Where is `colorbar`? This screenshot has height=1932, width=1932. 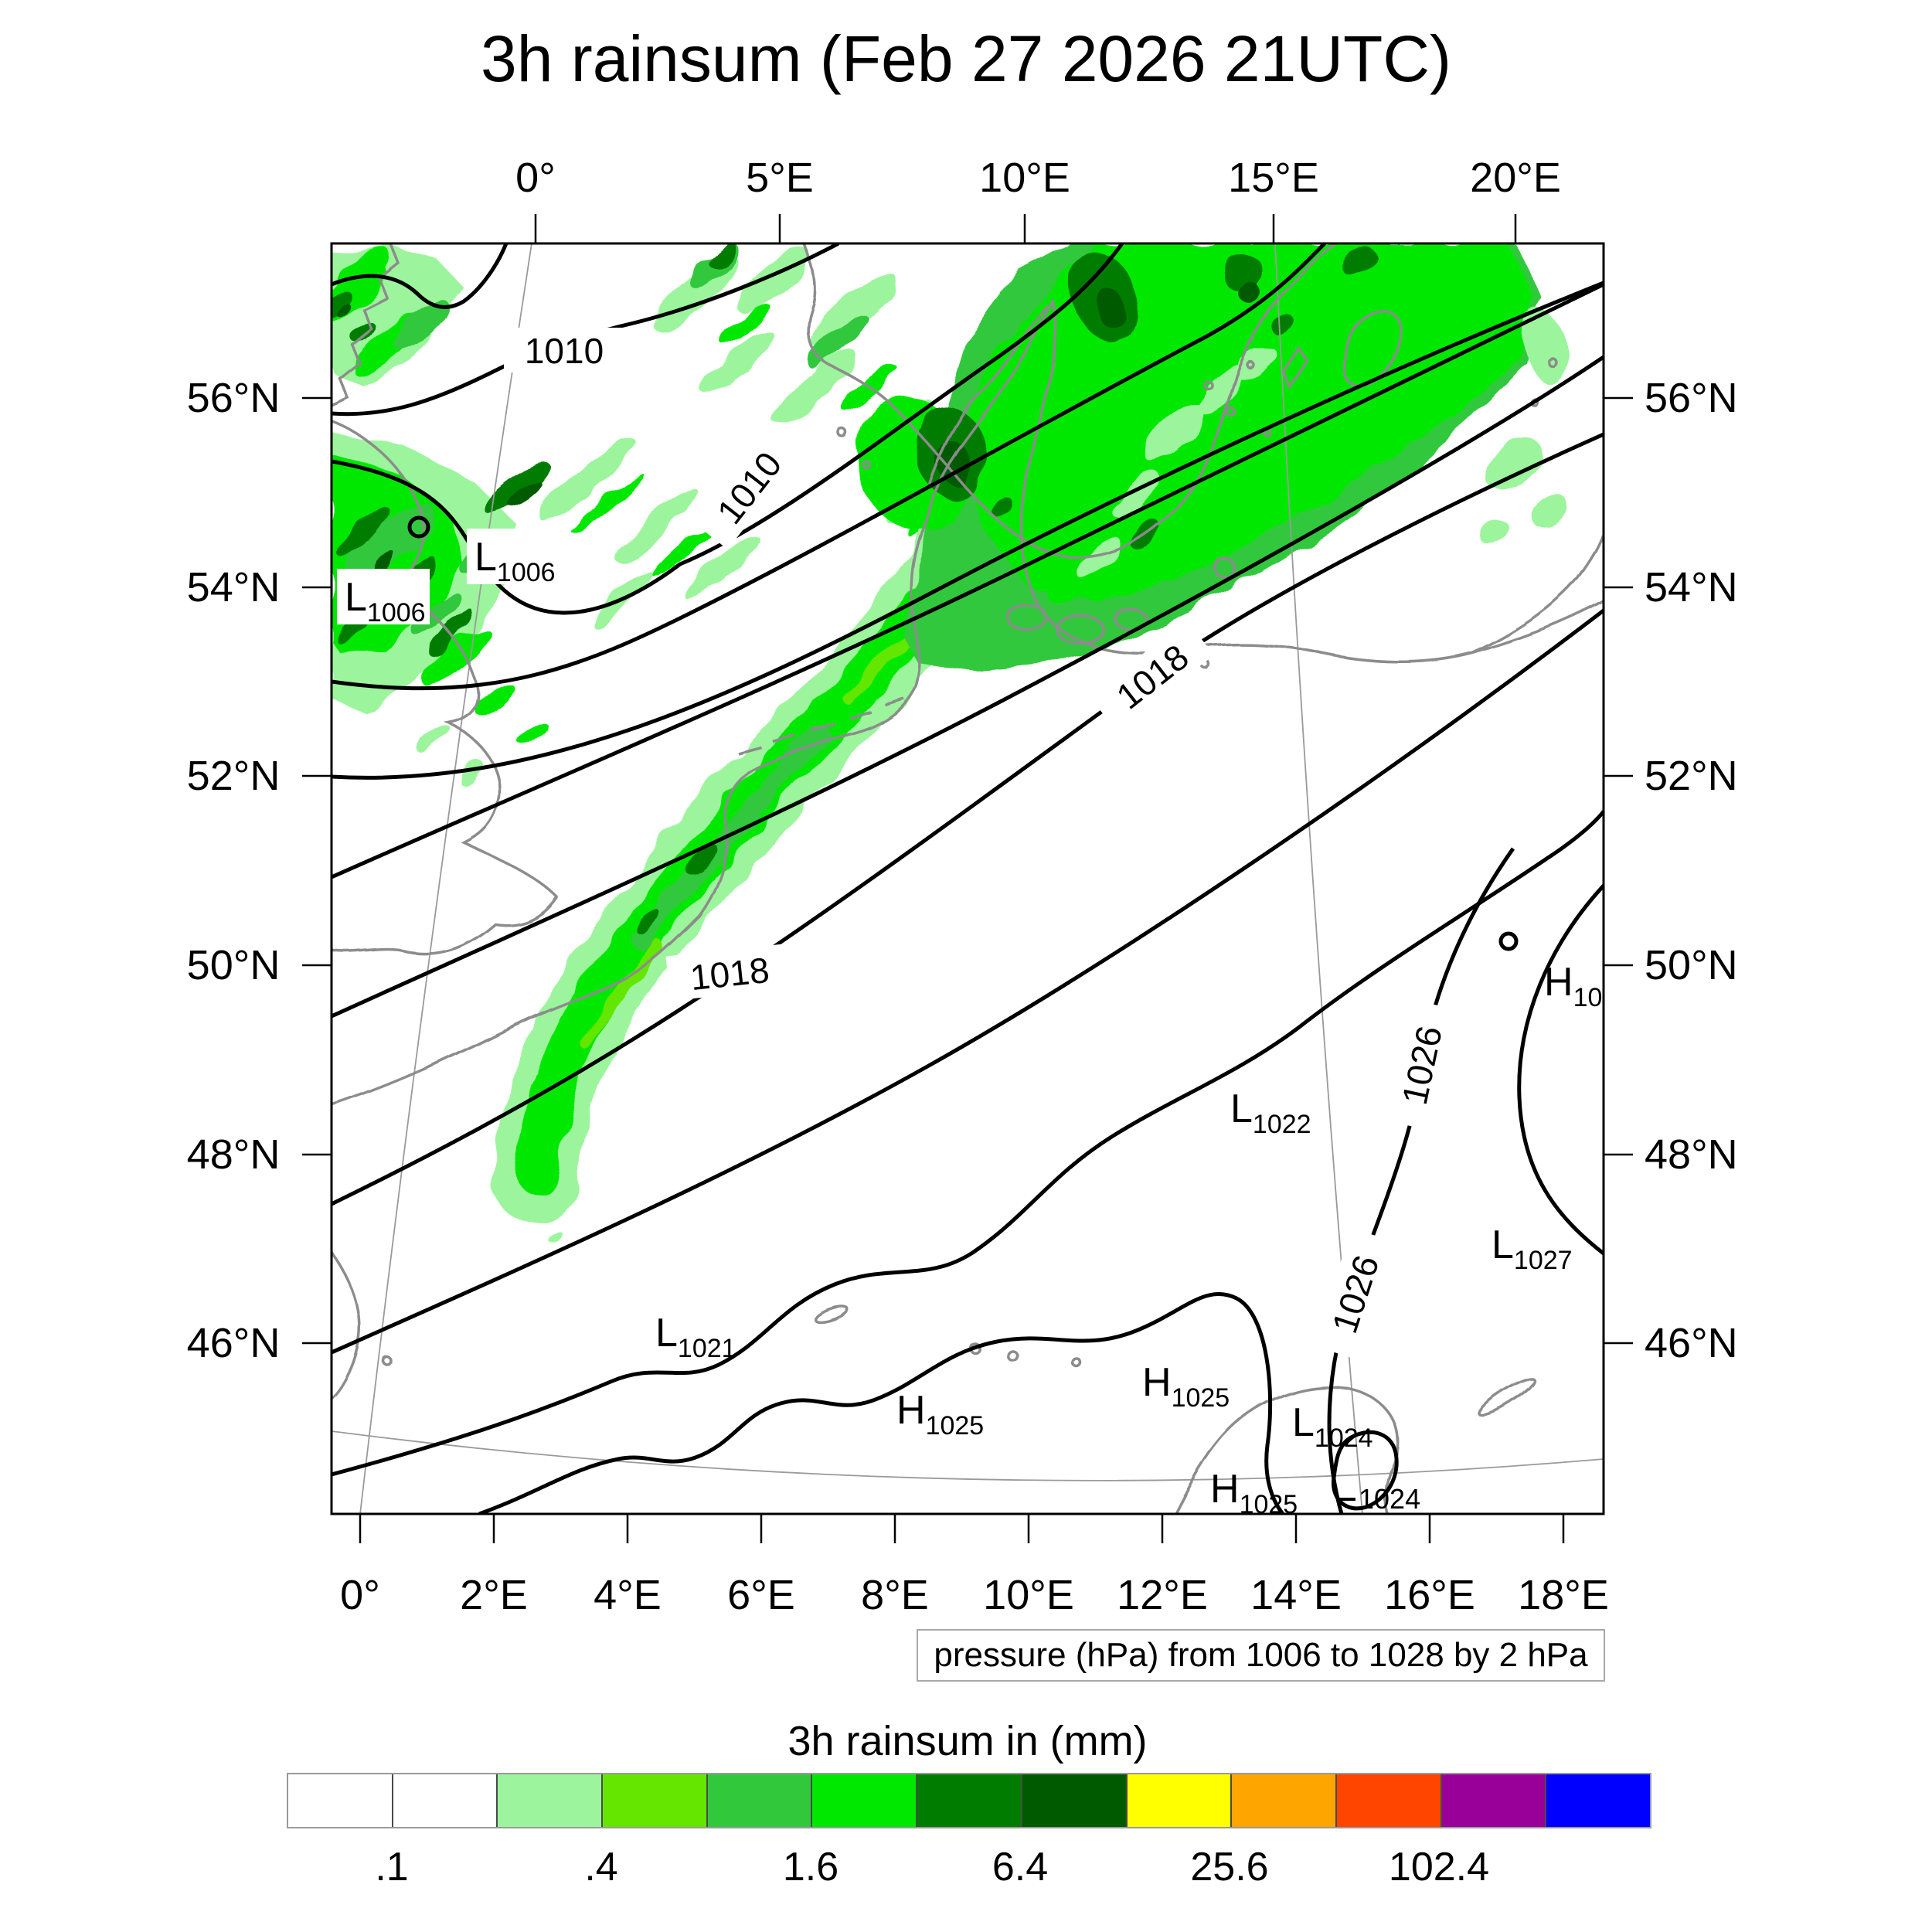 colorbar is located at coordinates (969, 1800).